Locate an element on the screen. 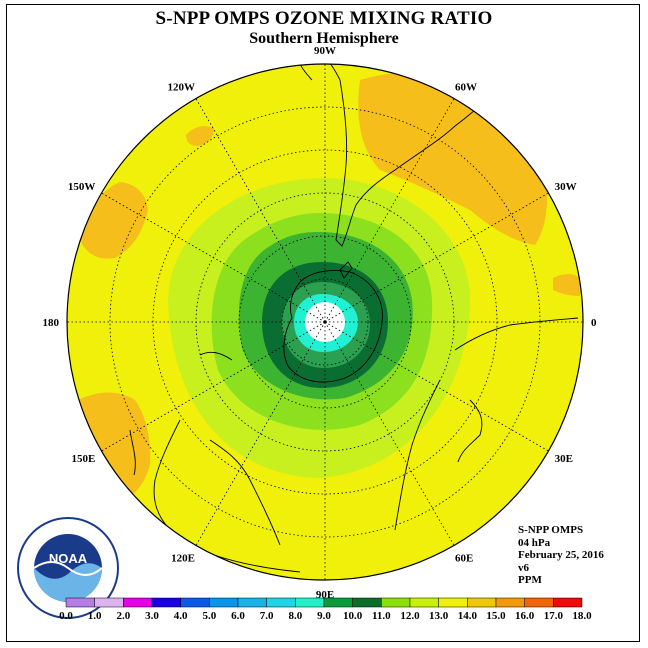 The height and width of the screenshot is (648, 648). ozone-level-13-14-east is located at coordinates (566, 285).